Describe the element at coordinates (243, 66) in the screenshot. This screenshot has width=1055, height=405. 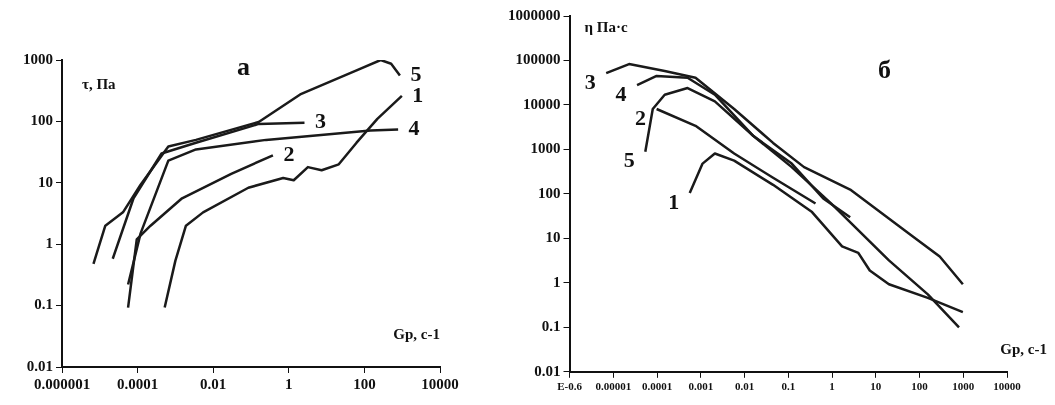
I see `chart-title: а` at that location.